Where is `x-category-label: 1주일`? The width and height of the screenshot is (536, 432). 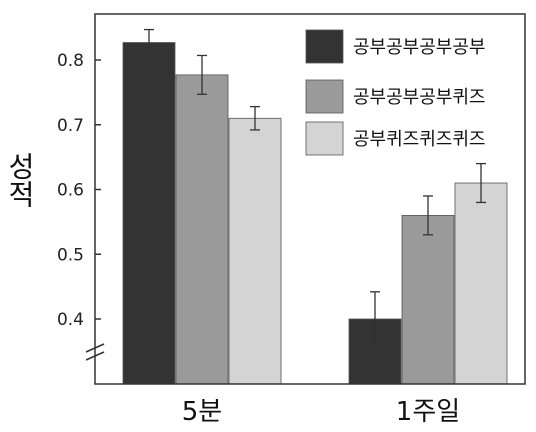
x-category-label: 1주일 is located at coordinates (428, 412).